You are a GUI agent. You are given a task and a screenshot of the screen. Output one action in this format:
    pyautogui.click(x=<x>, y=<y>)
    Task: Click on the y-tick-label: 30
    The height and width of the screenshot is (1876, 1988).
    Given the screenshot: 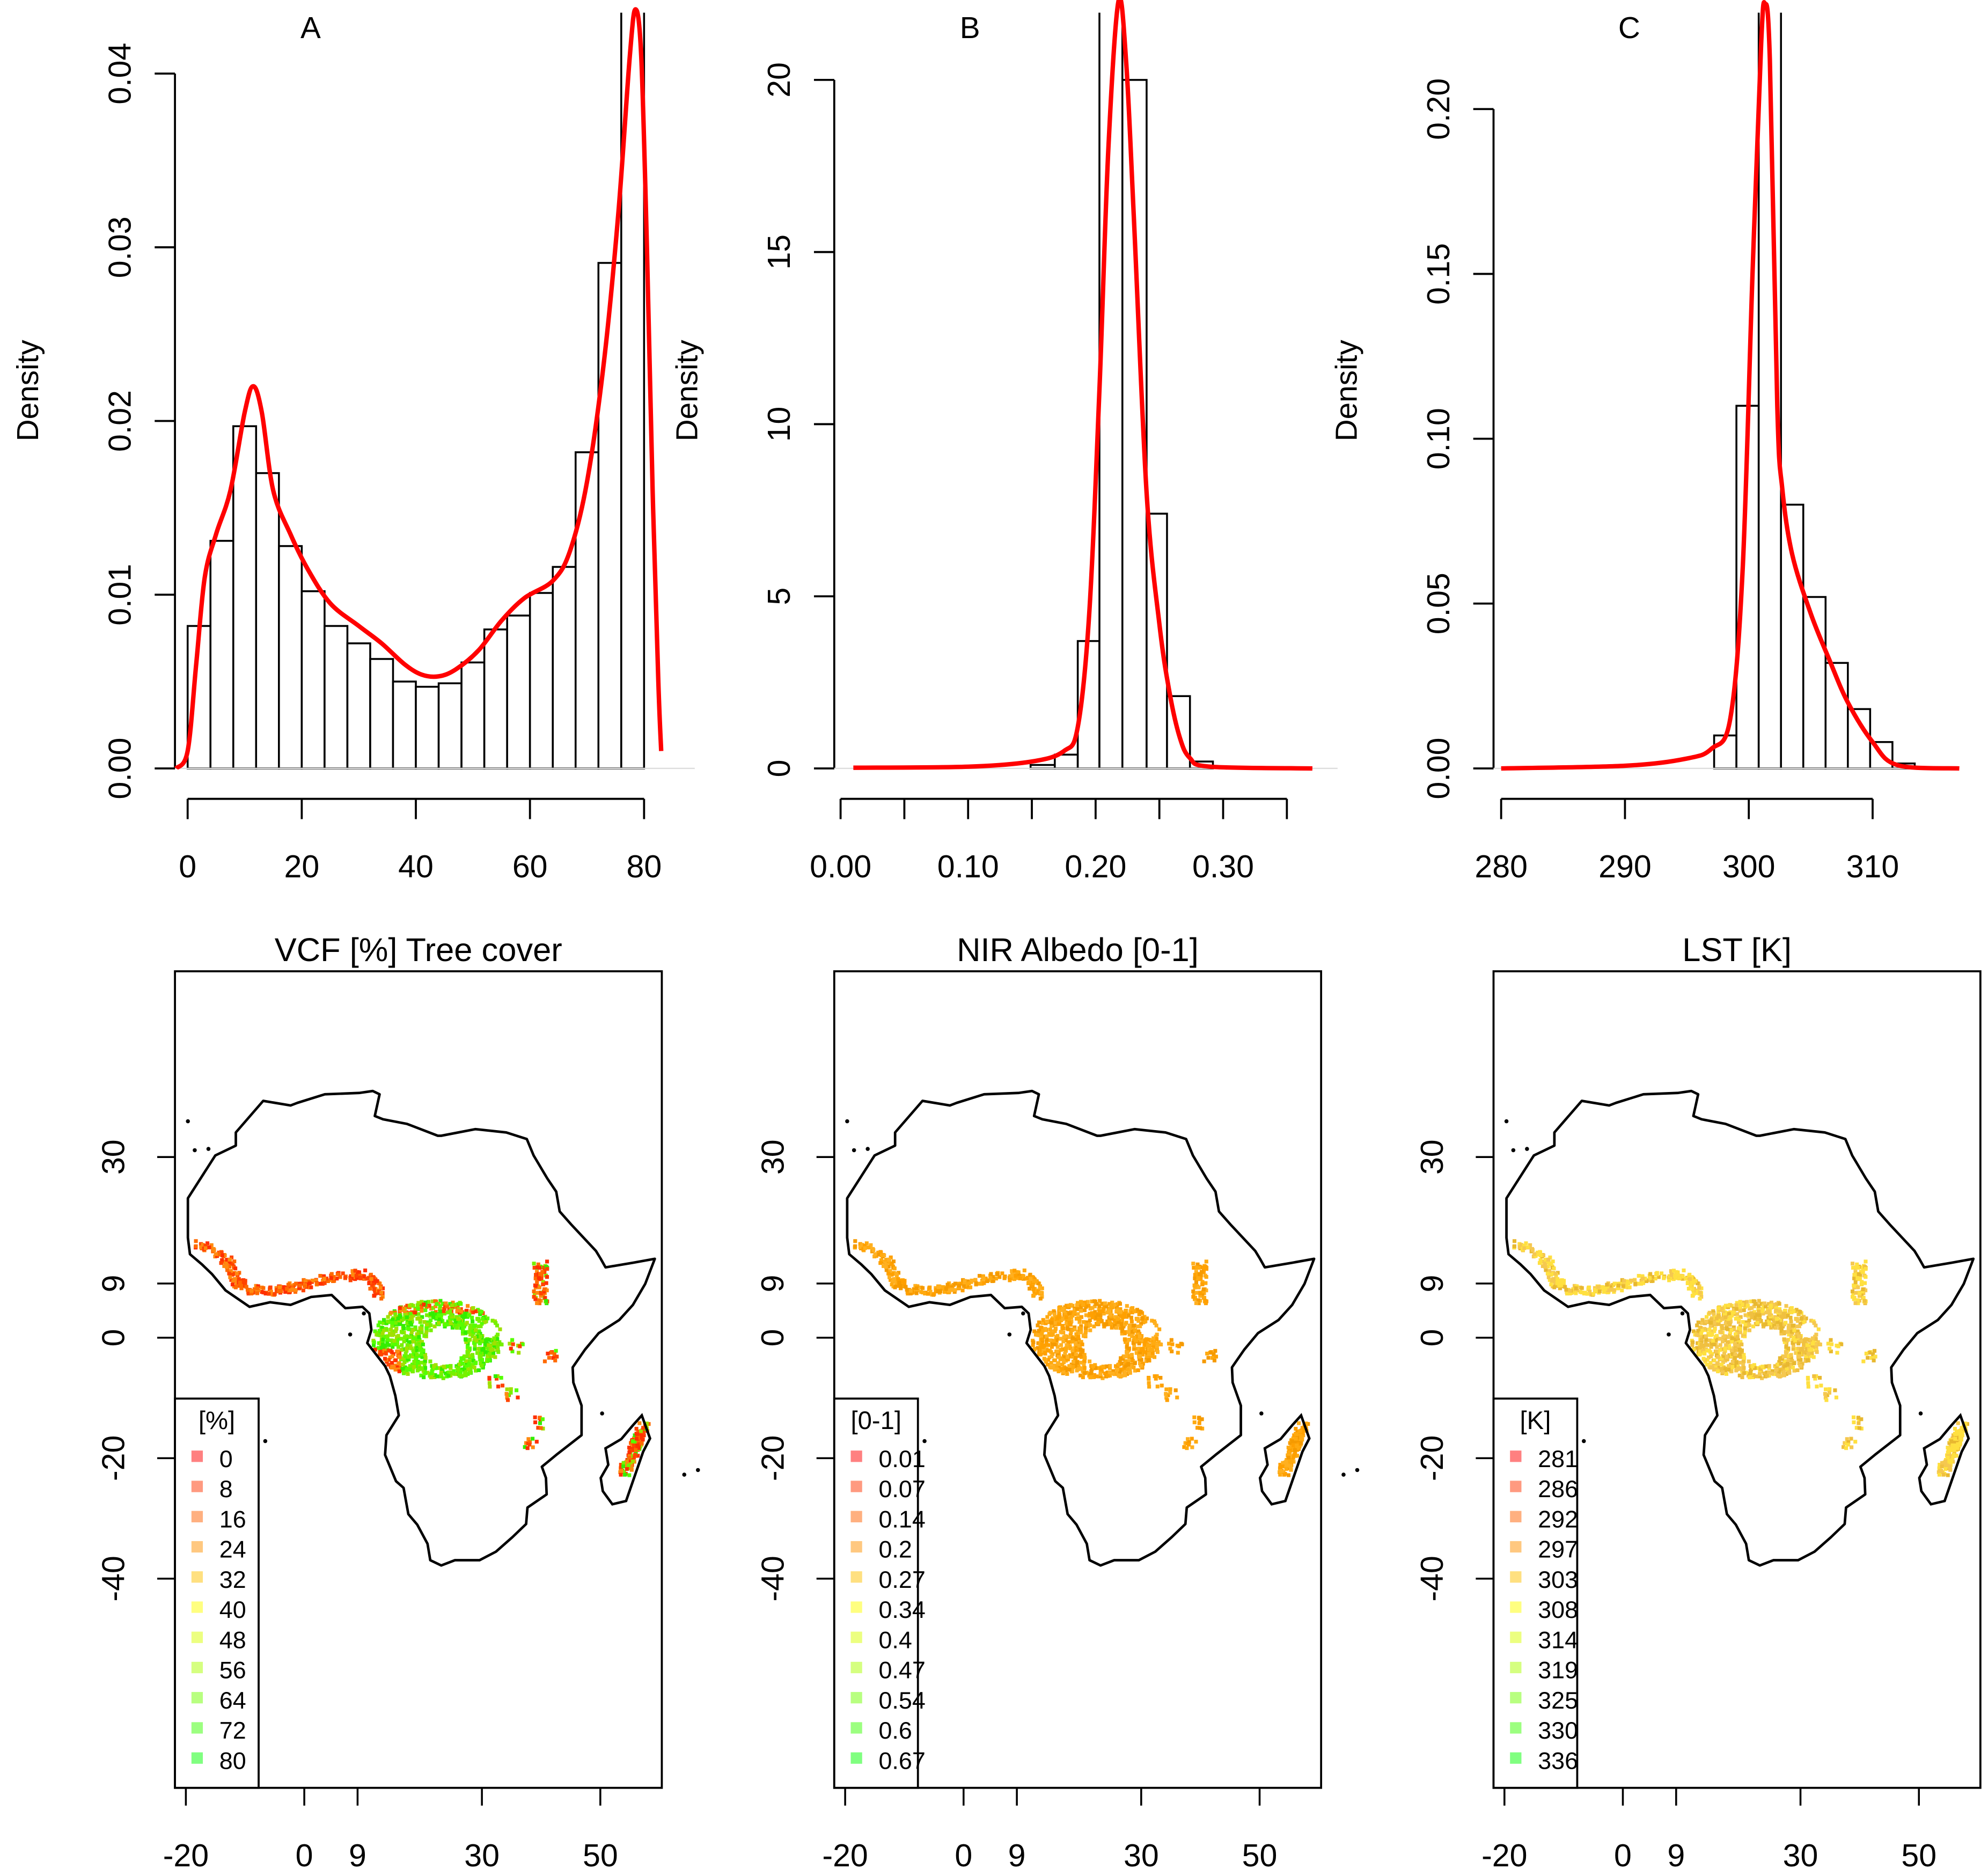 What is the action you would take?
    pyautogui.click(x=772, y=1157)
    